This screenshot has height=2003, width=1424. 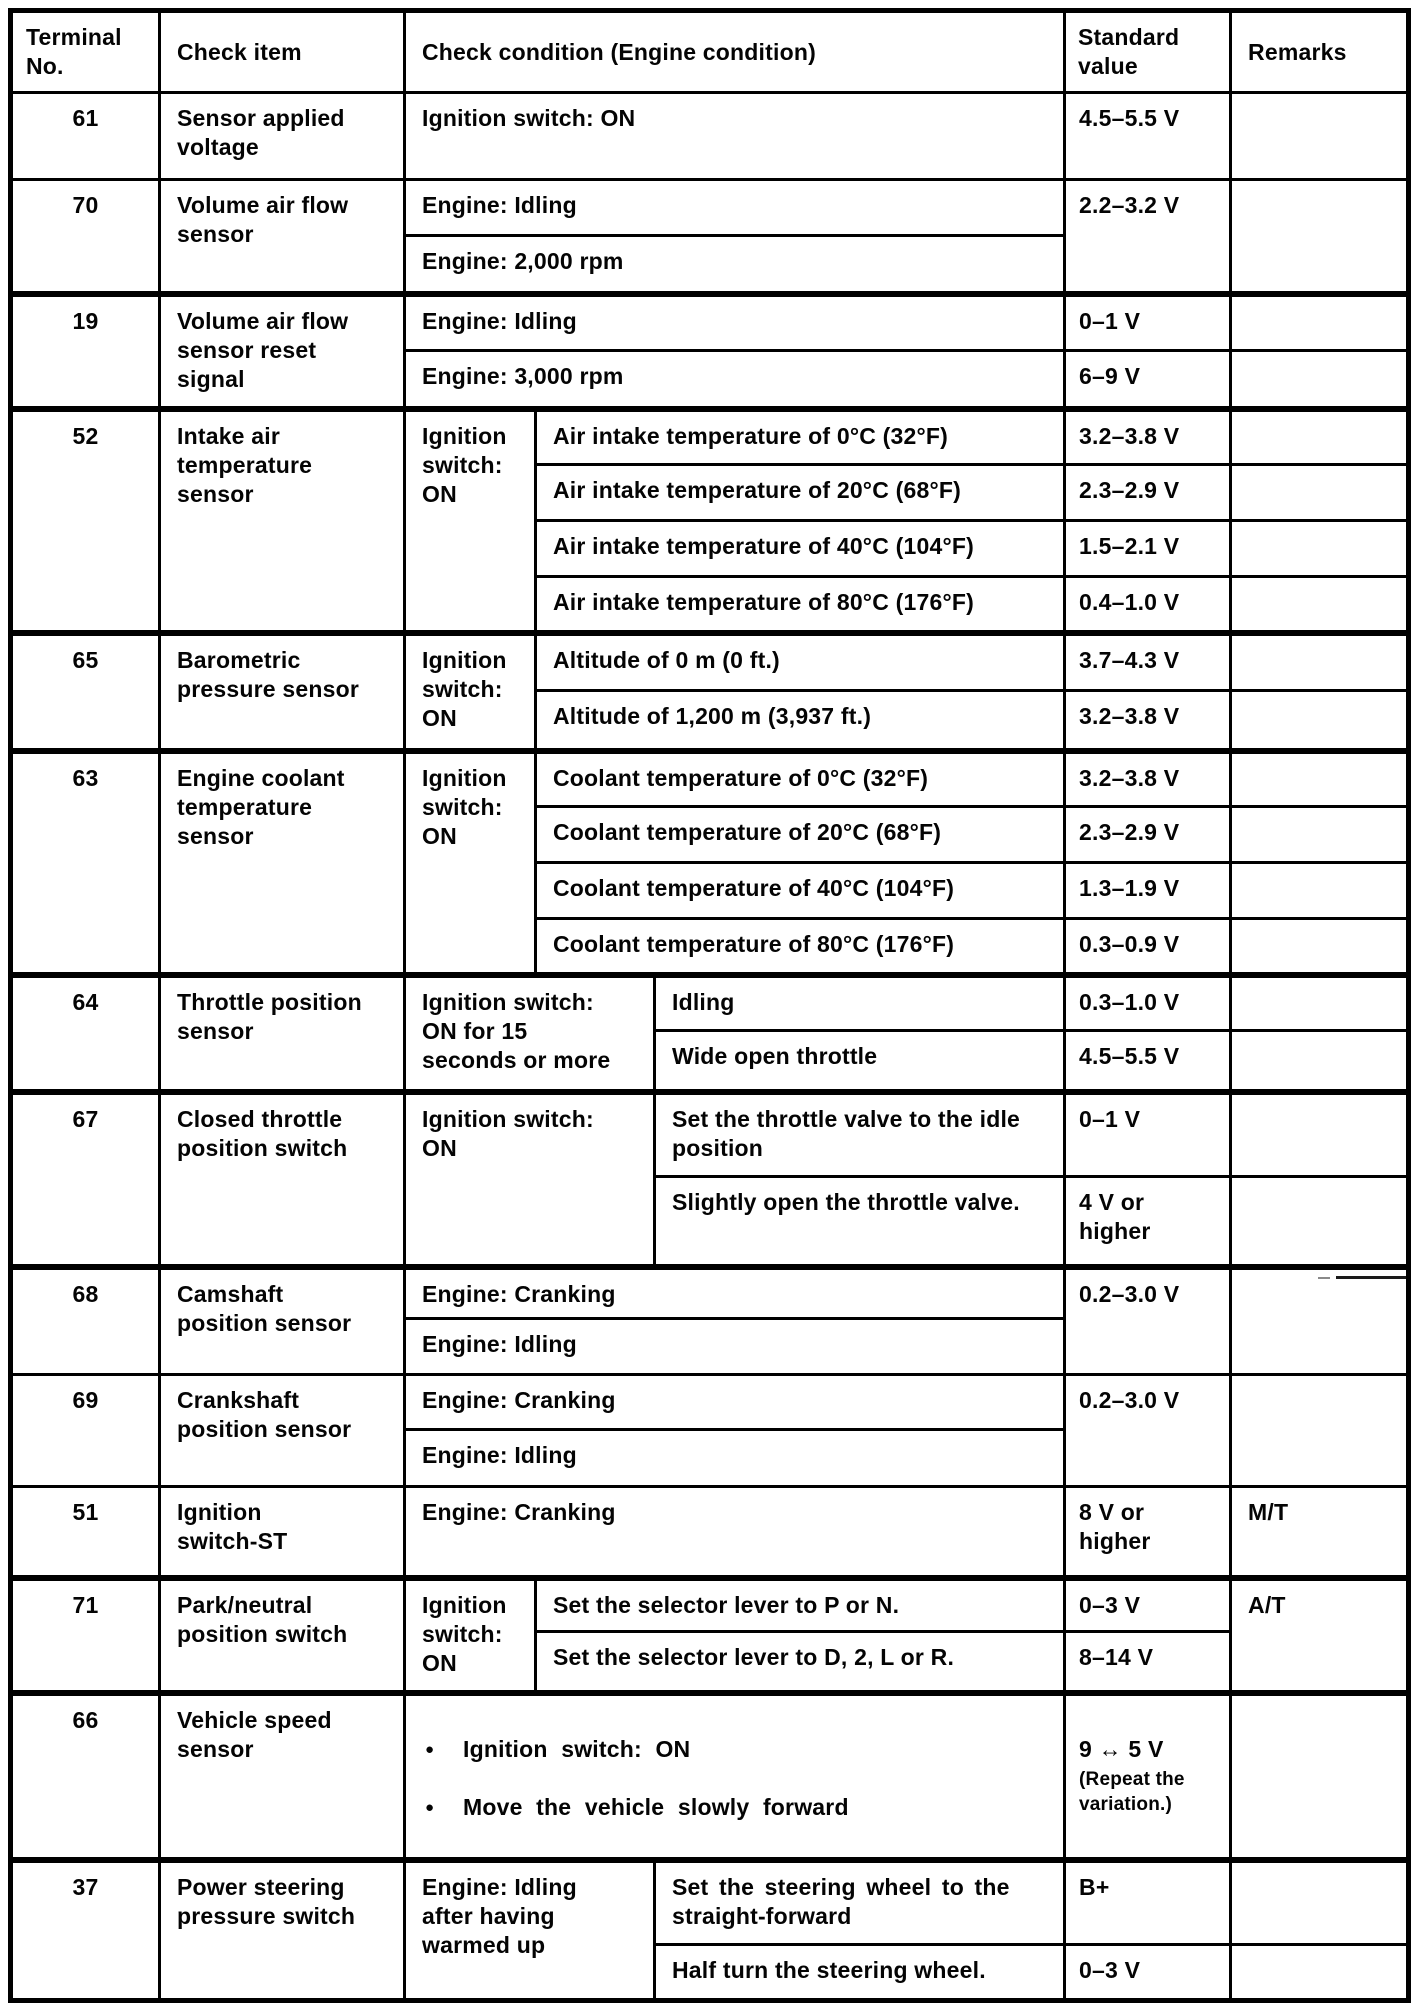 What do you see at coordinates (800, 1603) in the screenshot?
I see `check-condition-sub-cell: Set the selector lever to P or N.` at bounding box center [800, 1603].